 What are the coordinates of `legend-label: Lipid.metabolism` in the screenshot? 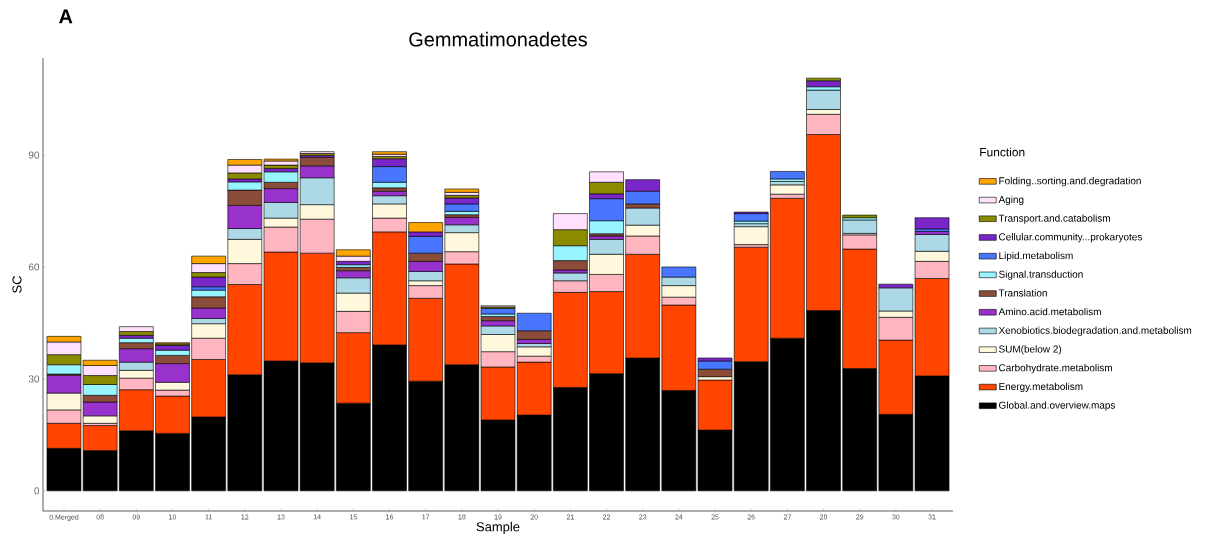 It's located at (1036, 256).